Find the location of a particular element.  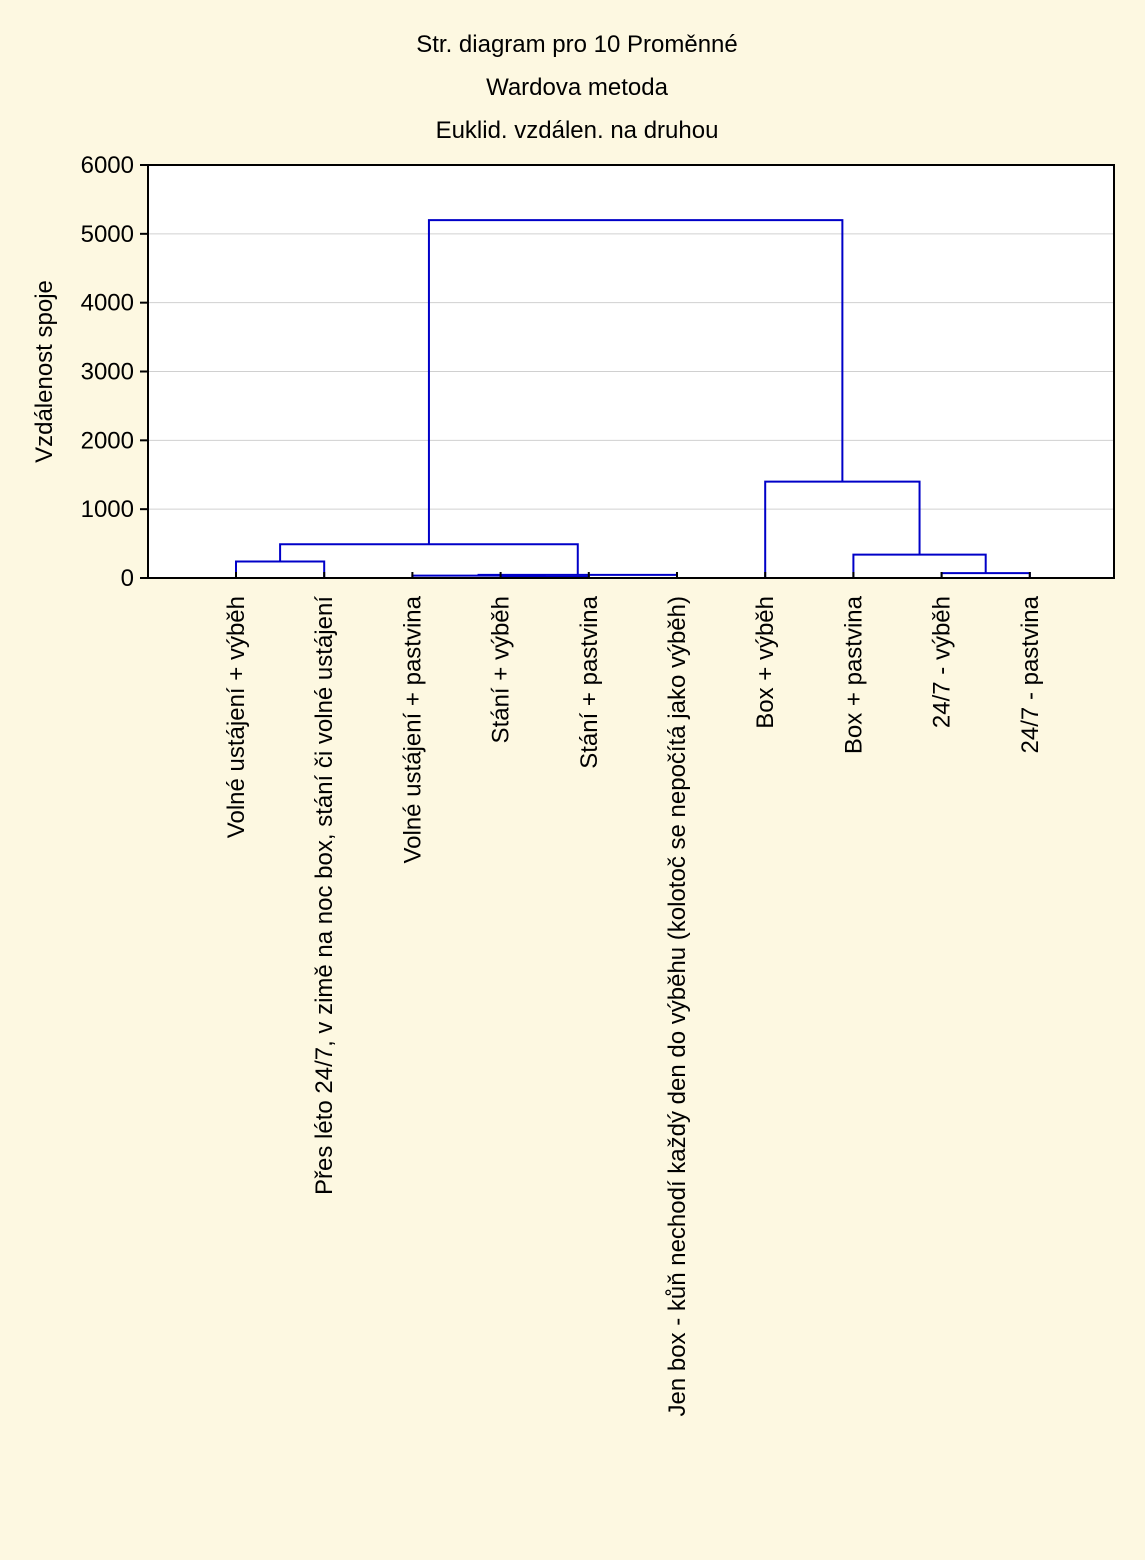

leaf-label-6: Box + výběh is located at coordinates (765, 662).